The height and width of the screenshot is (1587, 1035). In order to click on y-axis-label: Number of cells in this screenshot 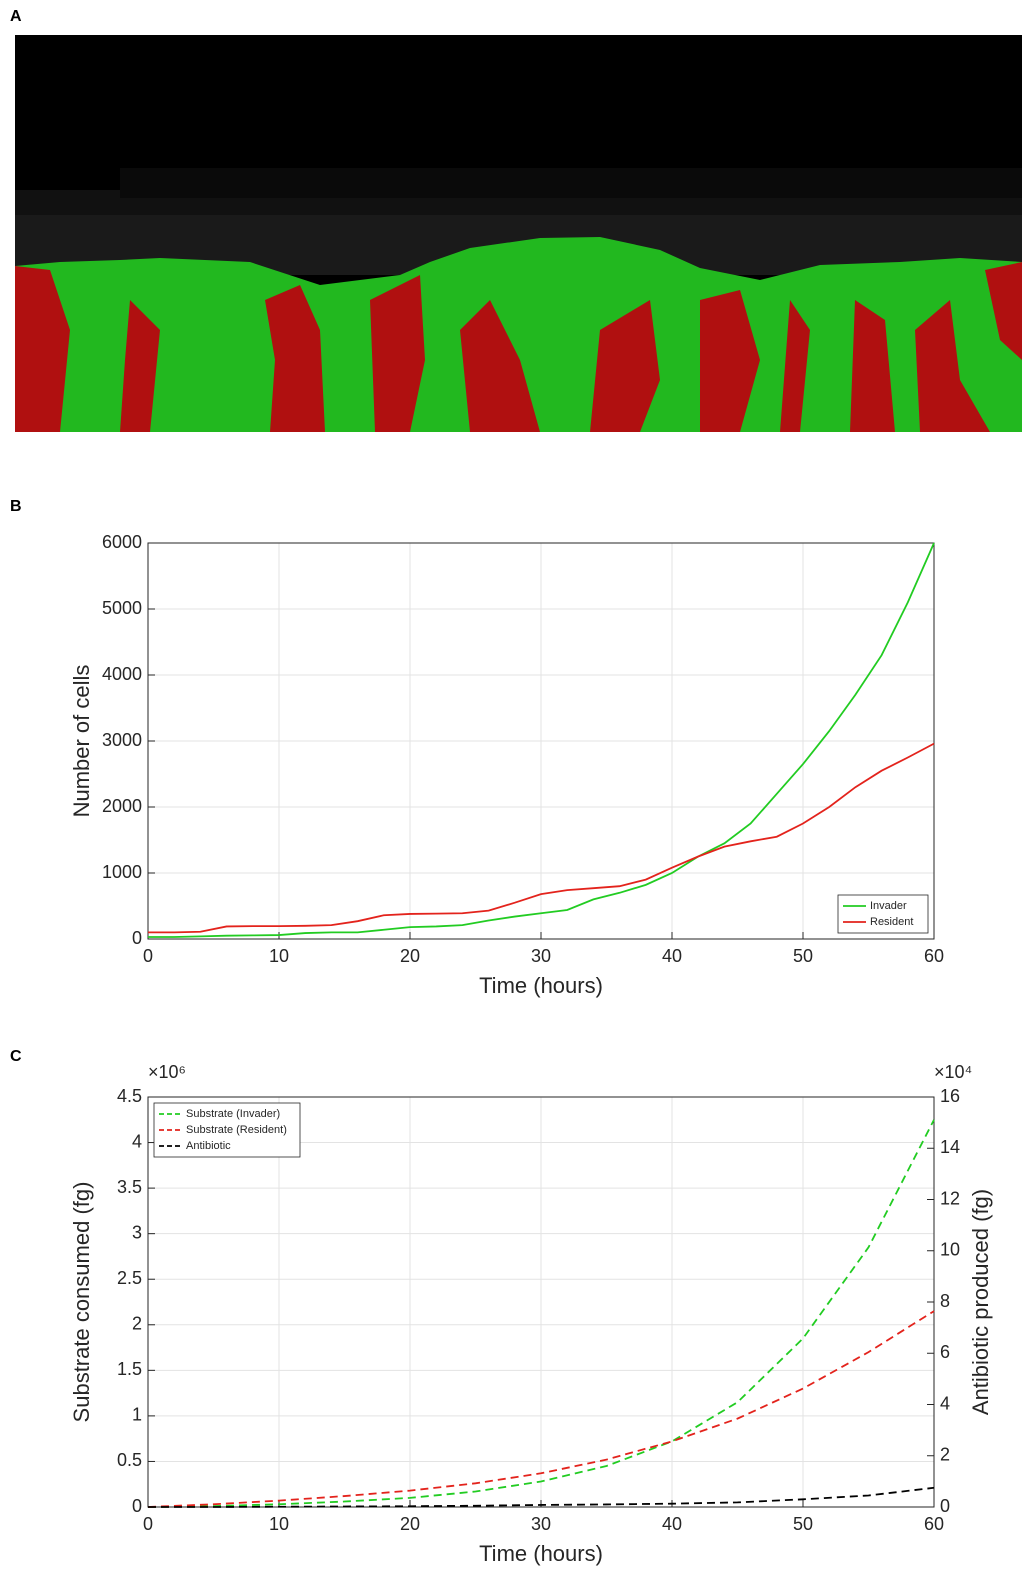, I will do `click(81, 741)`.